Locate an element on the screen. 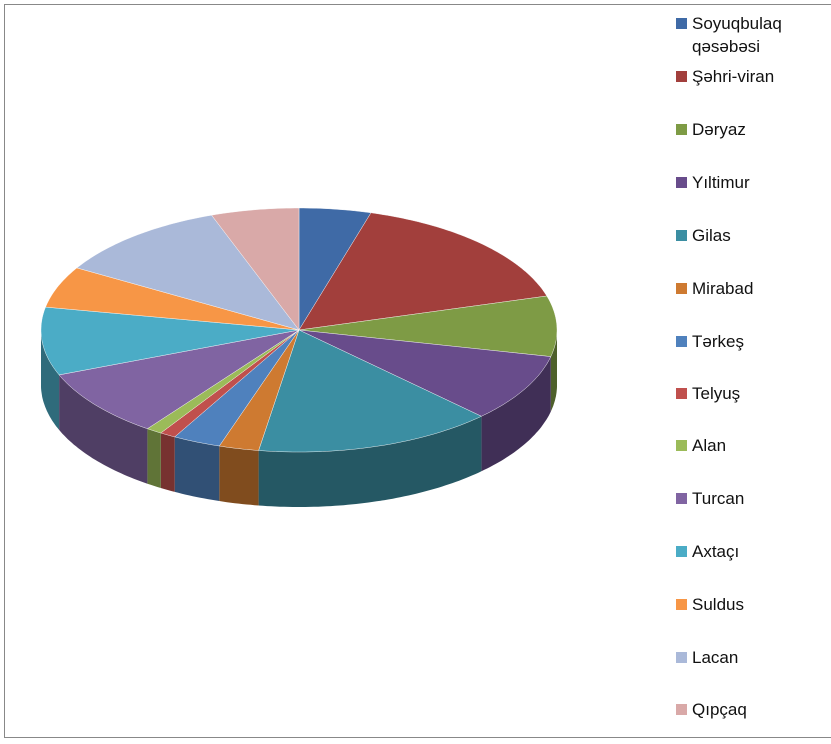 The width and height of the screenshot is (831, 744). legend-entry: Dəryaz is located at coordinates (731, 129).